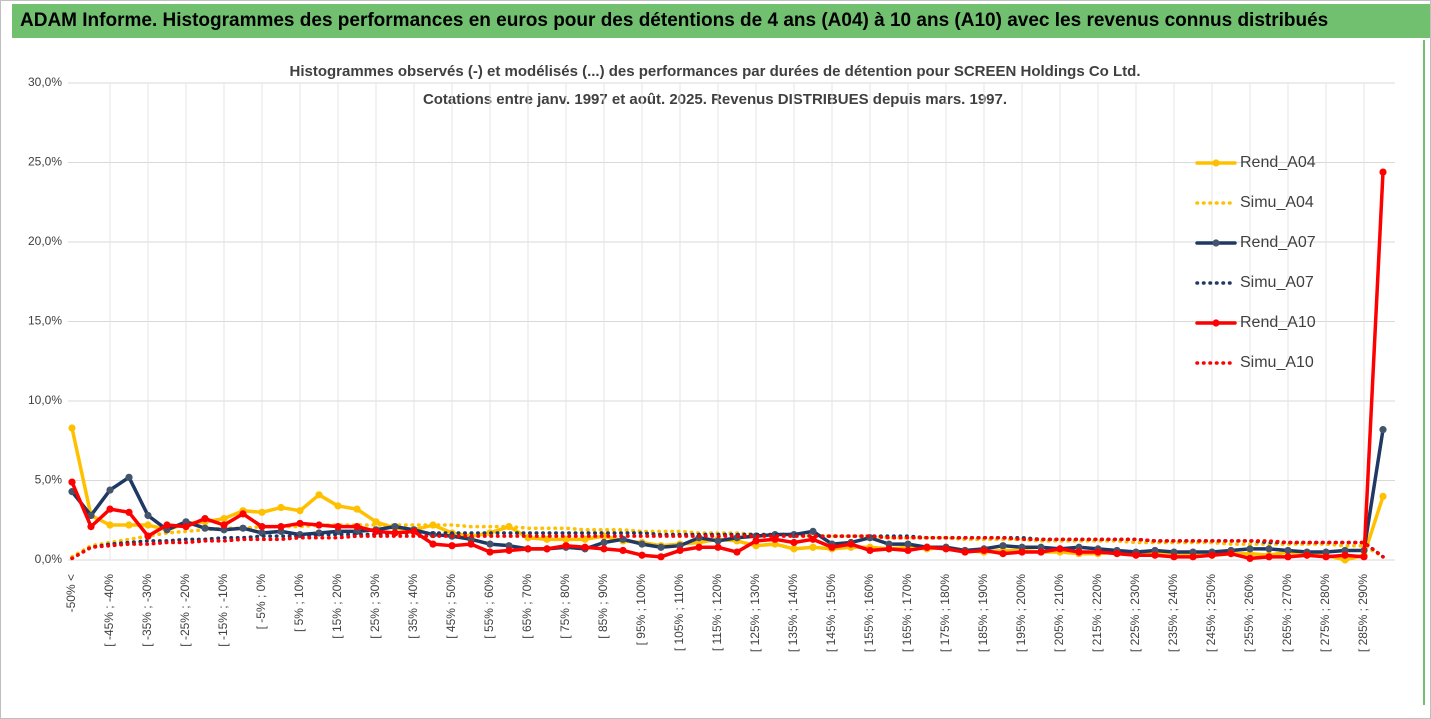 The height and width of the screenshot is (719, 1431). Describe the element at coordinates (147, 610) in the screenshot. I see `x-tick-label: [ -35% ; -30%` at that location.